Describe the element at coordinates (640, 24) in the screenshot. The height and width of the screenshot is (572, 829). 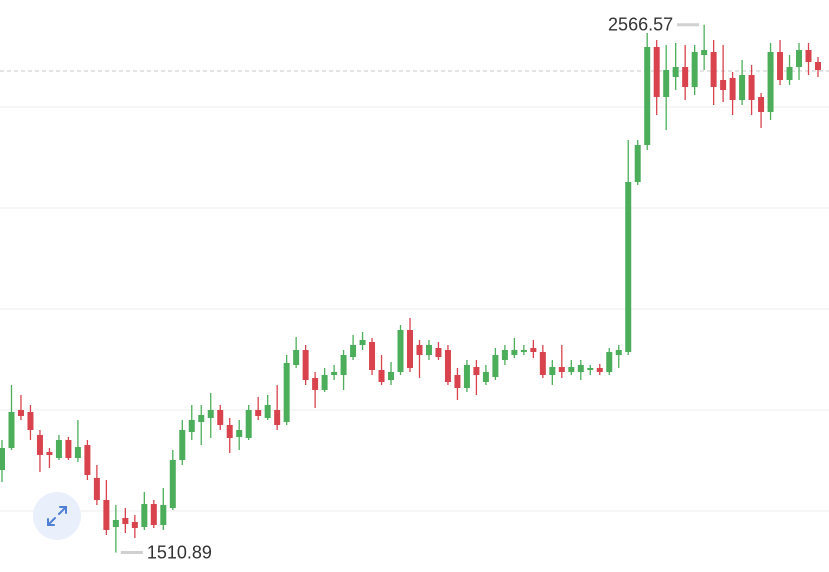
I see `peak-label: 2566.57` at that location.